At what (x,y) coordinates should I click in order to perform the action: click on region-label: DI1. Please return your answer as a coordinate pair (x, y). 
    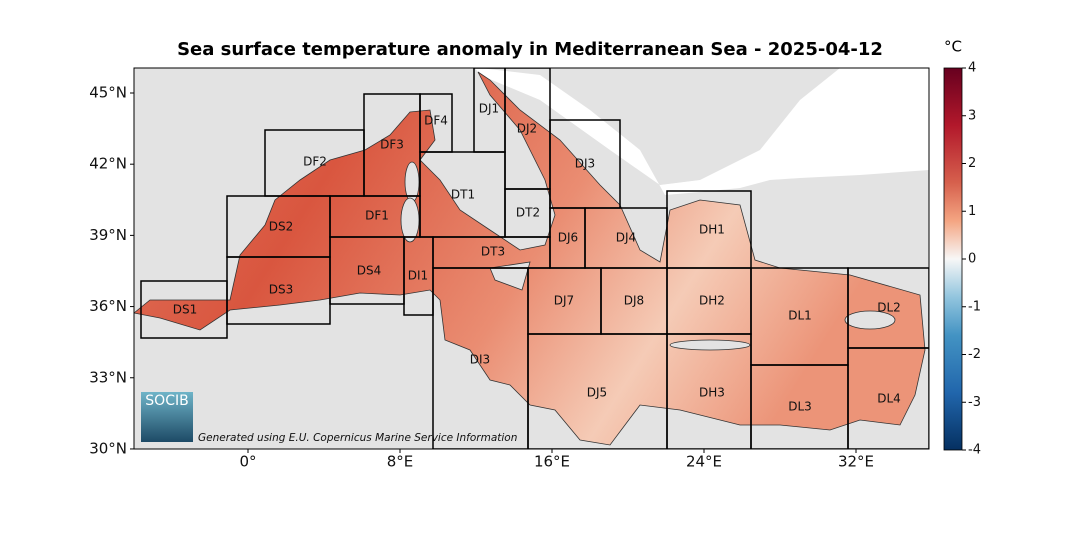
    Looking at the image, I should click on (418, 276).